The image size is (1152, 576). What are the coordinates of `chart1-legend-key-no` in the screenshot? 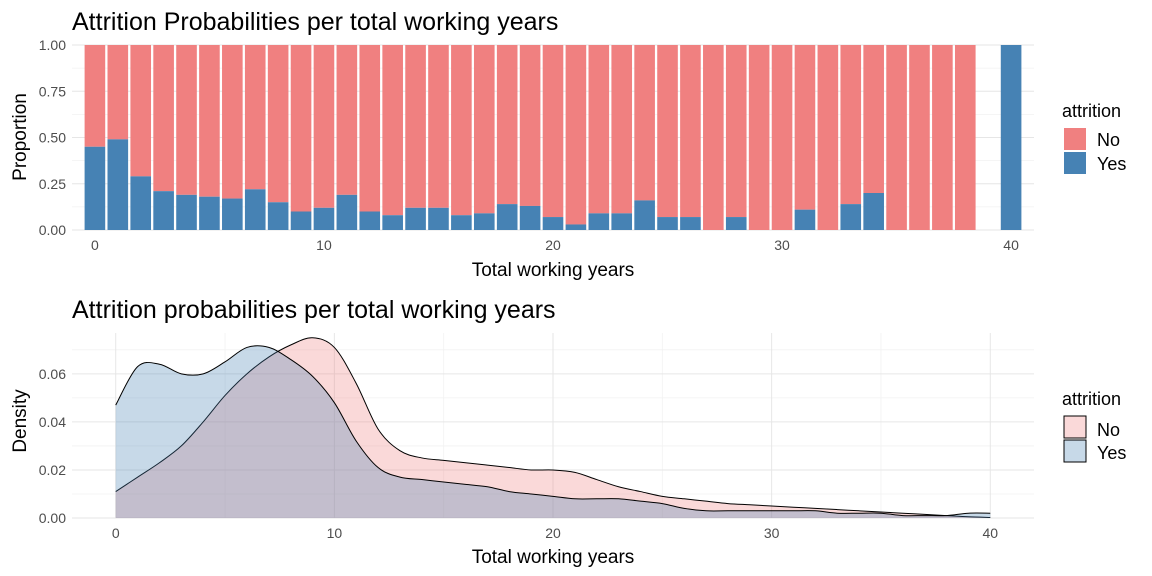 It's located at (1075, 139).